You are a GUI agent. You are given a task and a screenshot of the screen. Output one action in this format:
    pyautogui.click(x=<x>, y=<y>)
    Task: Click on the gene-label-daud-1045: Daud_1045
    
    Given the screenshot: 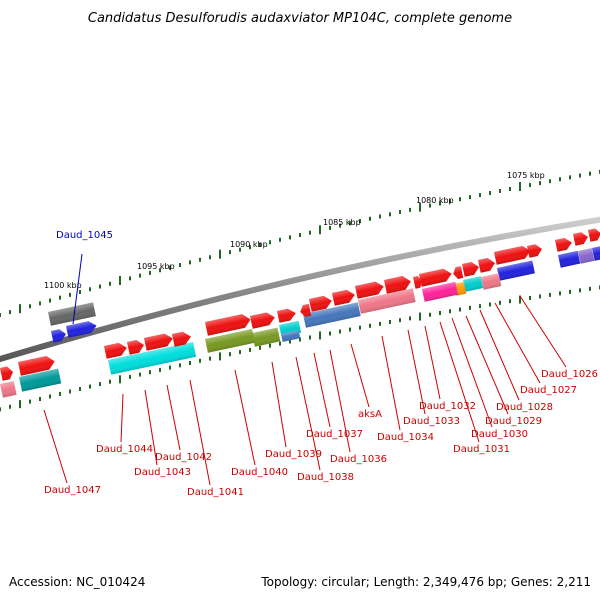 What is the action you would take?
    pyautogui.click(x=84, y=235)
    